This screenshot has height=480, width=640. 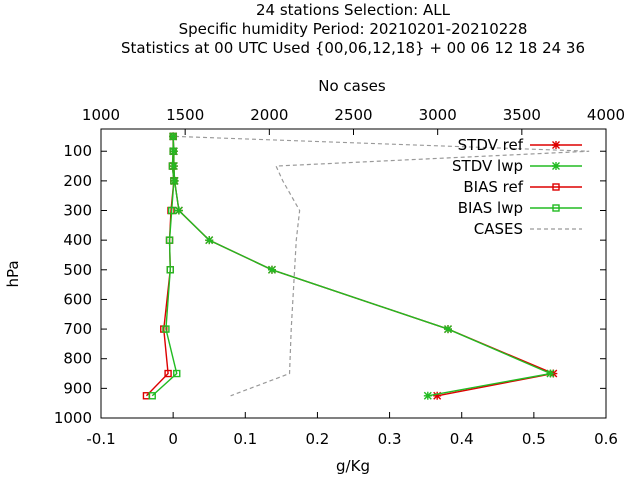 I want to click on x2-tick-label: 3000, so click(x=438, y=115).